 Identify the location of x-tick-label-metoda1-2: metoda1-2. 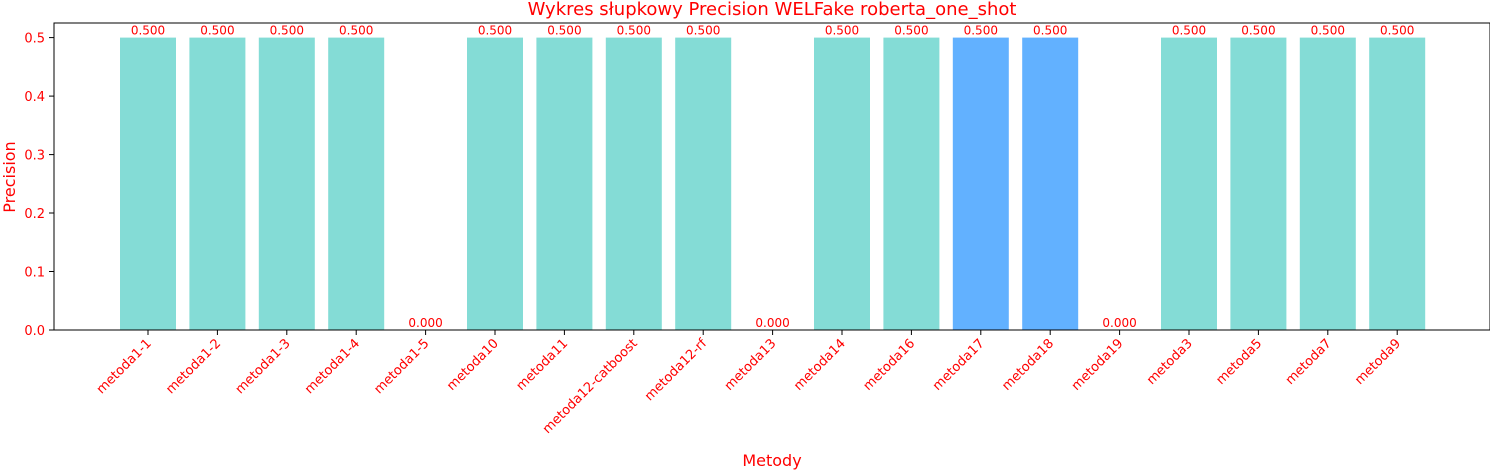
(193, 366).